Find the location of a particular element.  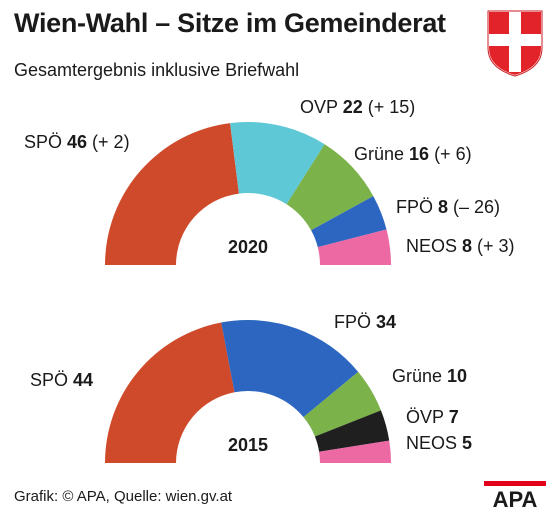

segment-2015-neos is located at coordinates (355, 451).